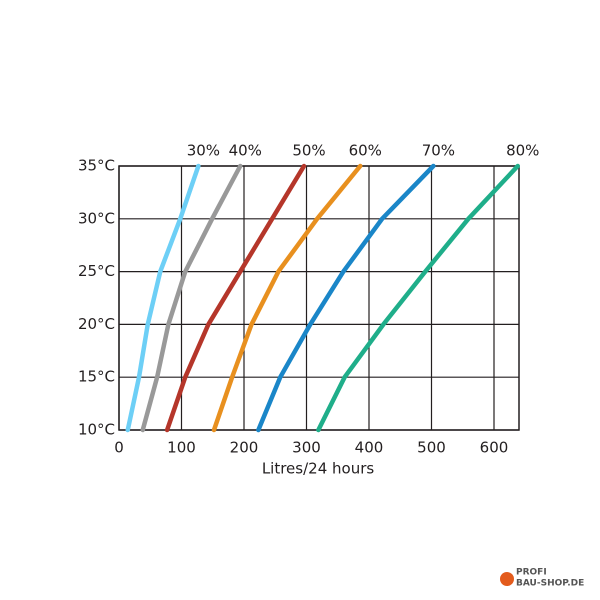  I want to click on watermark: BAU-SHOP.DE, so click(550, 584).